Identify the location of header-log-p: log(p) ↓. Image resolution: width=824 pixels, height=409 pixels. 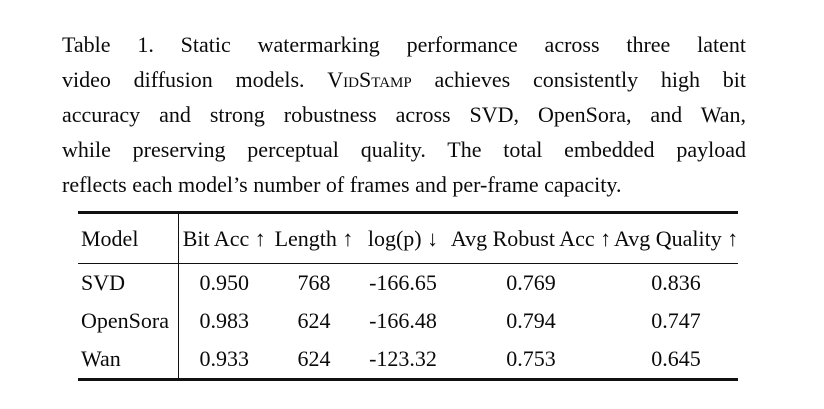
(403, 238).